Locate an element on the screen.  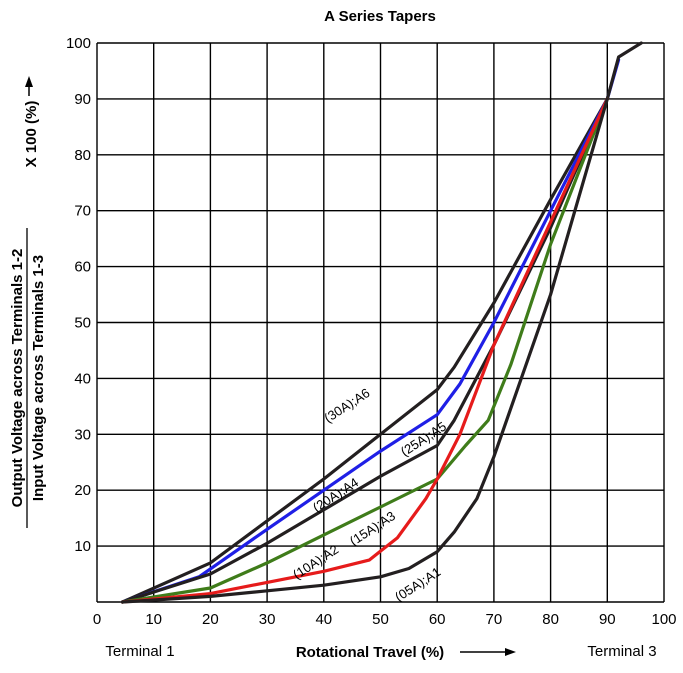
x-tick-label: 0 is located at coordinates (97, 619).